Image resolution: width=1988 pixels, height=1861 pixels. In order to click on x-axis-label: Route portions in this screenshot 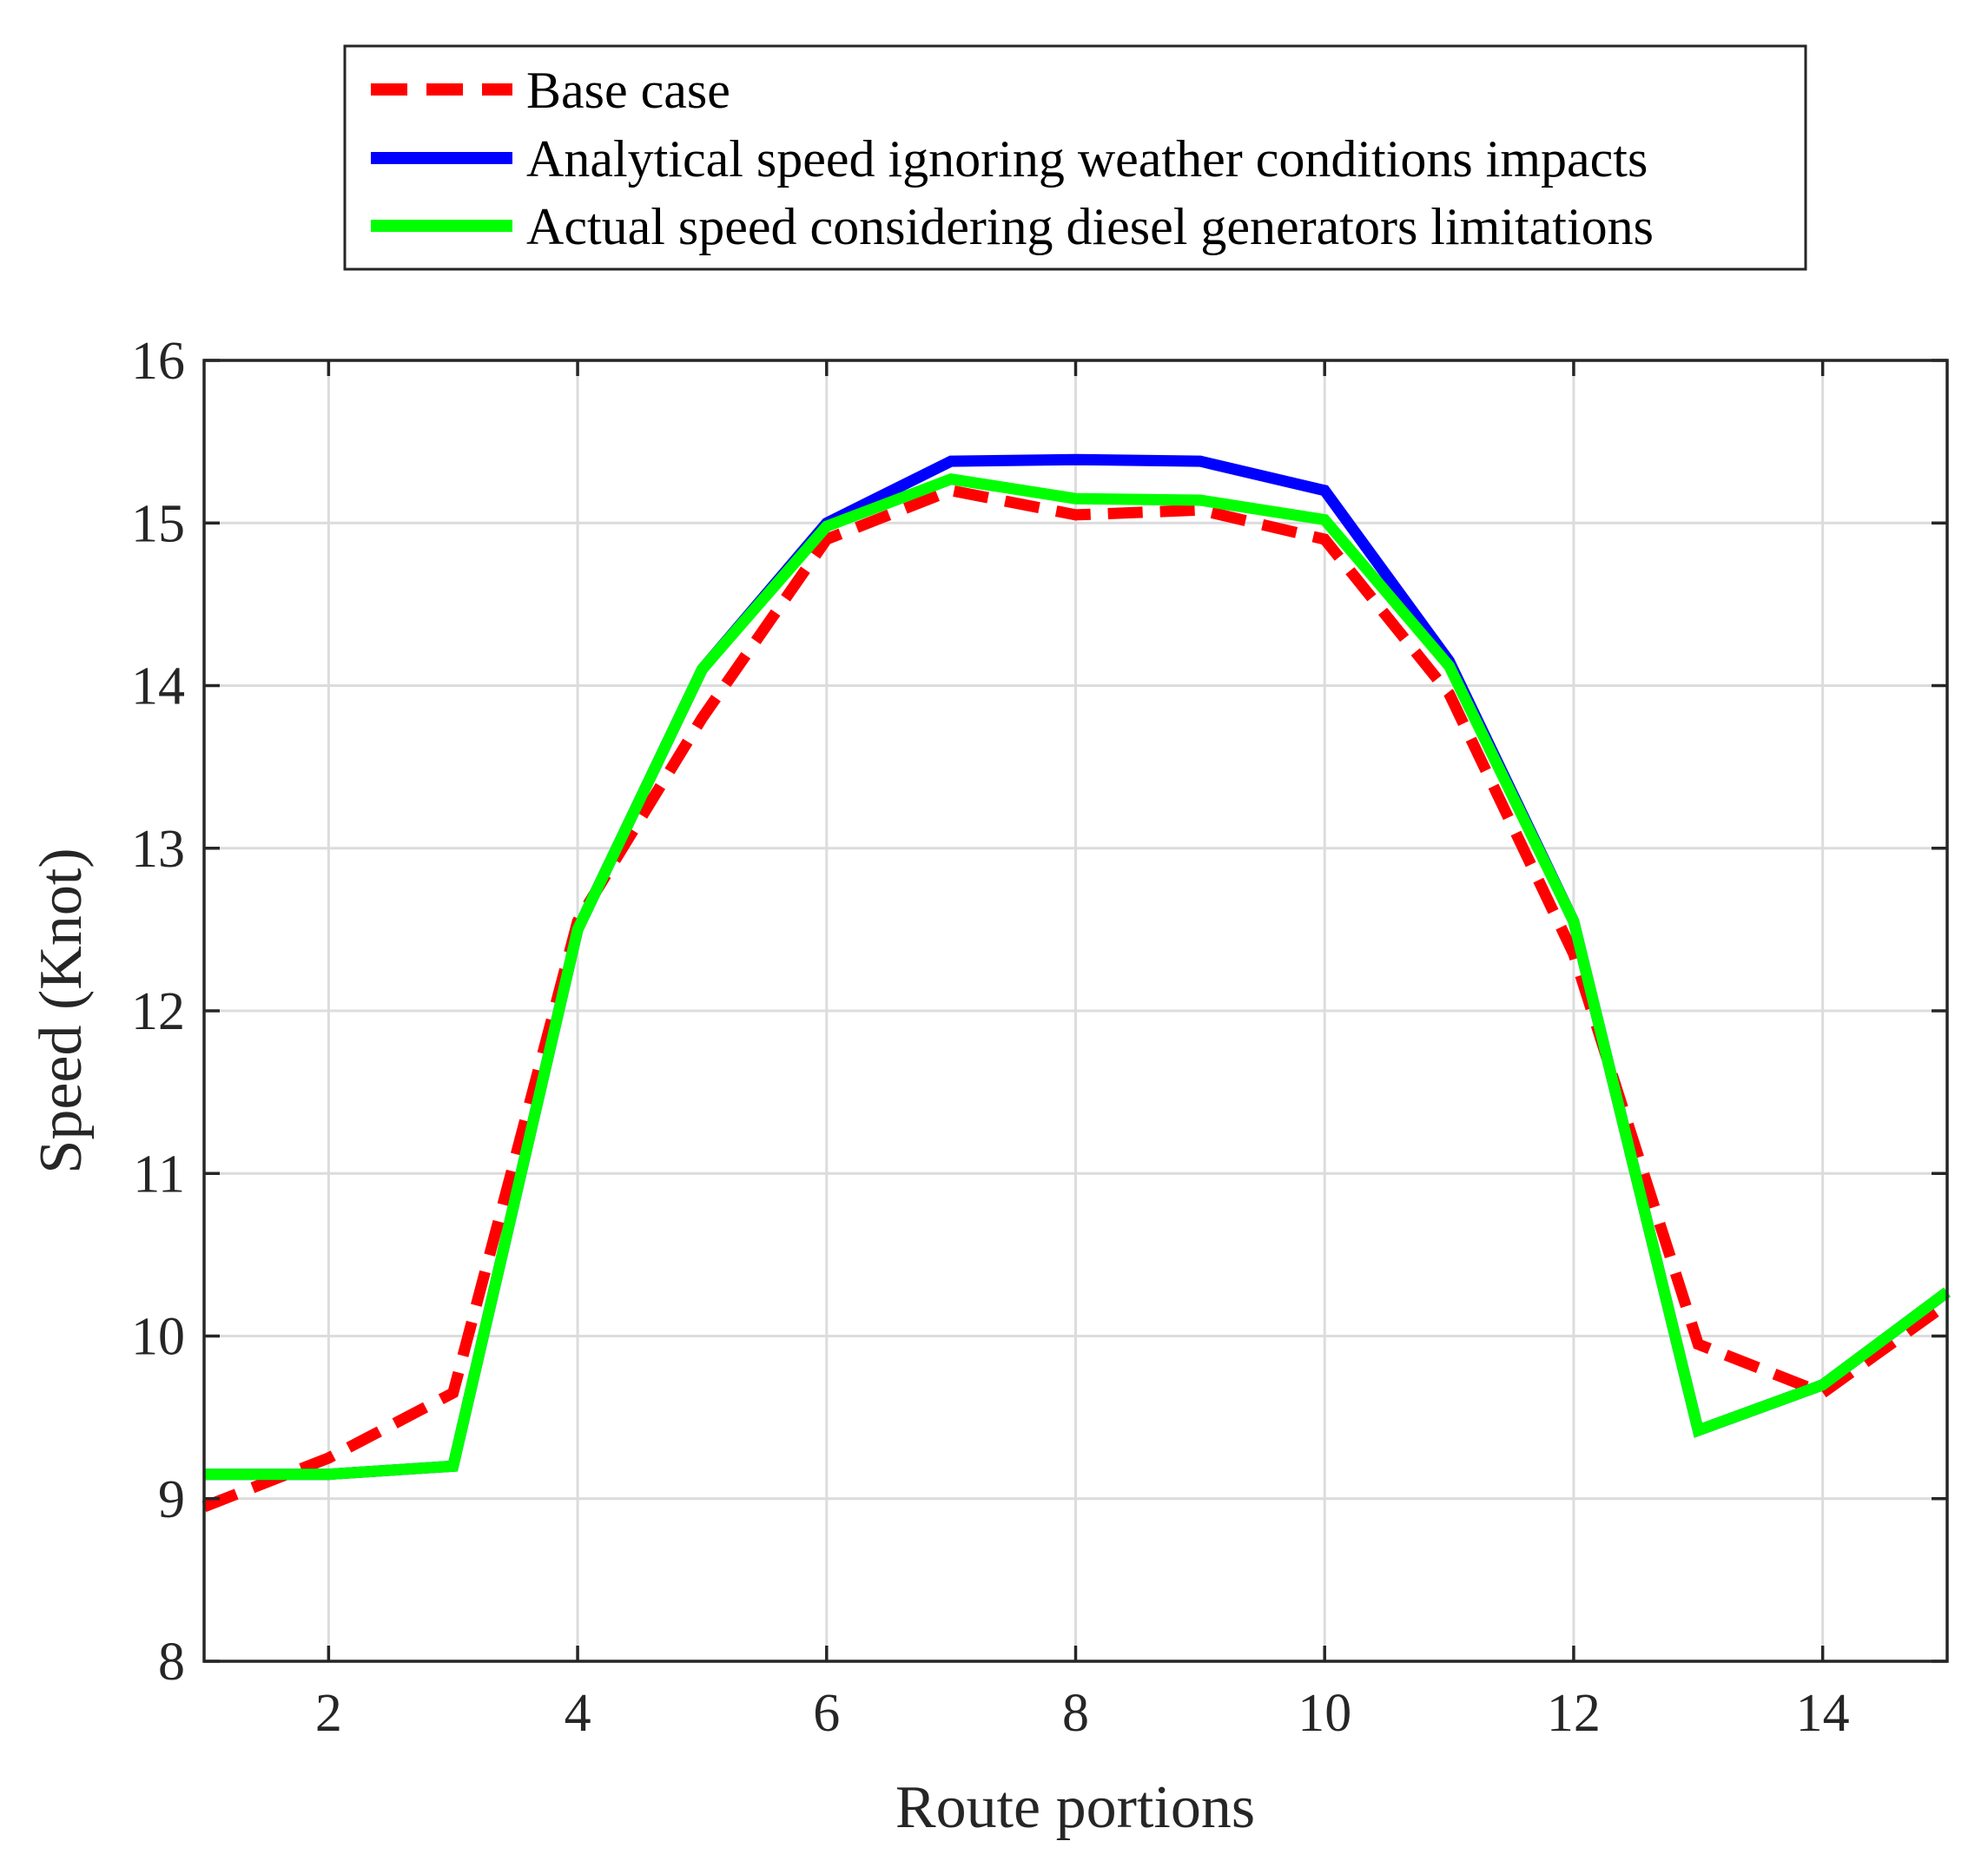, I will do `click(1075, 1807)`.